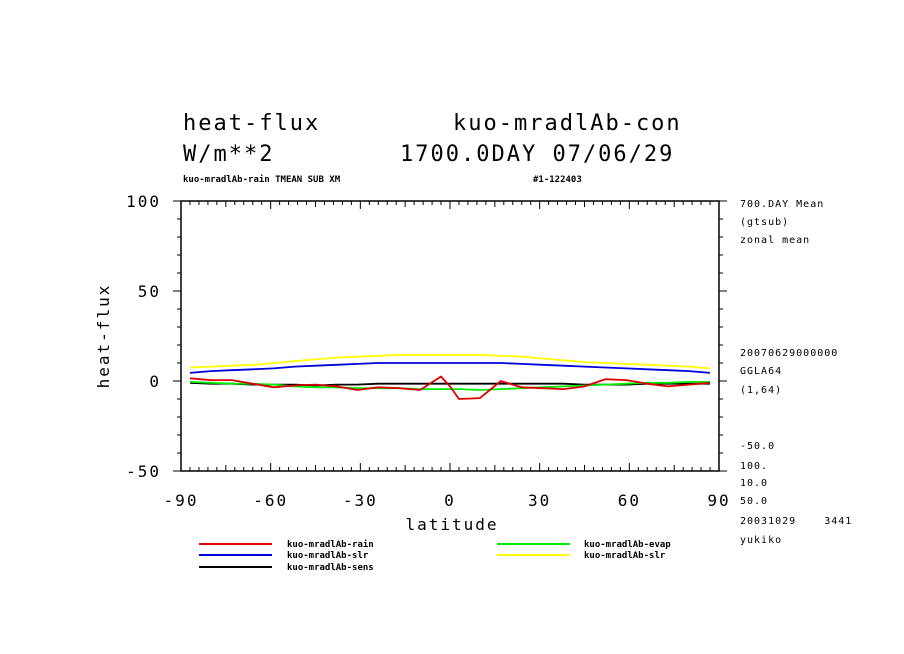 The height and width of the screenshot is (654, 904). What do you see at coordinates (537, 154) in the screenshot?
I see `date-line: 1700.0DAY 07/06/29` at bounding box center [537, 154].